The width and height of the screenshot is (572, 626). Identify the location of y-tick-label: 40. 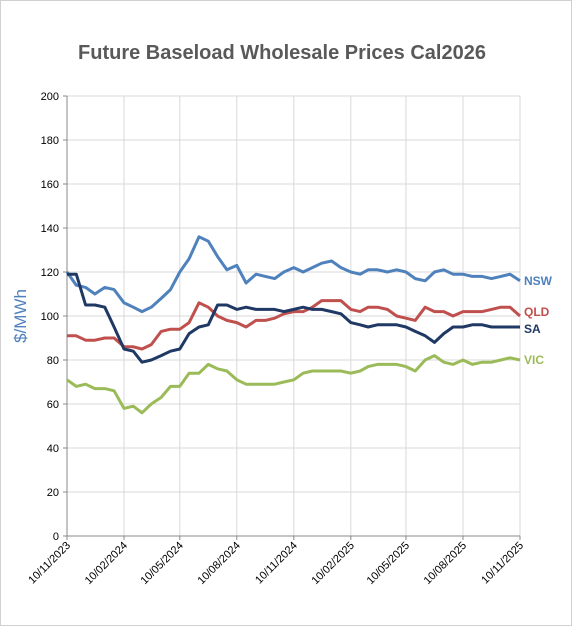
(53, 449).